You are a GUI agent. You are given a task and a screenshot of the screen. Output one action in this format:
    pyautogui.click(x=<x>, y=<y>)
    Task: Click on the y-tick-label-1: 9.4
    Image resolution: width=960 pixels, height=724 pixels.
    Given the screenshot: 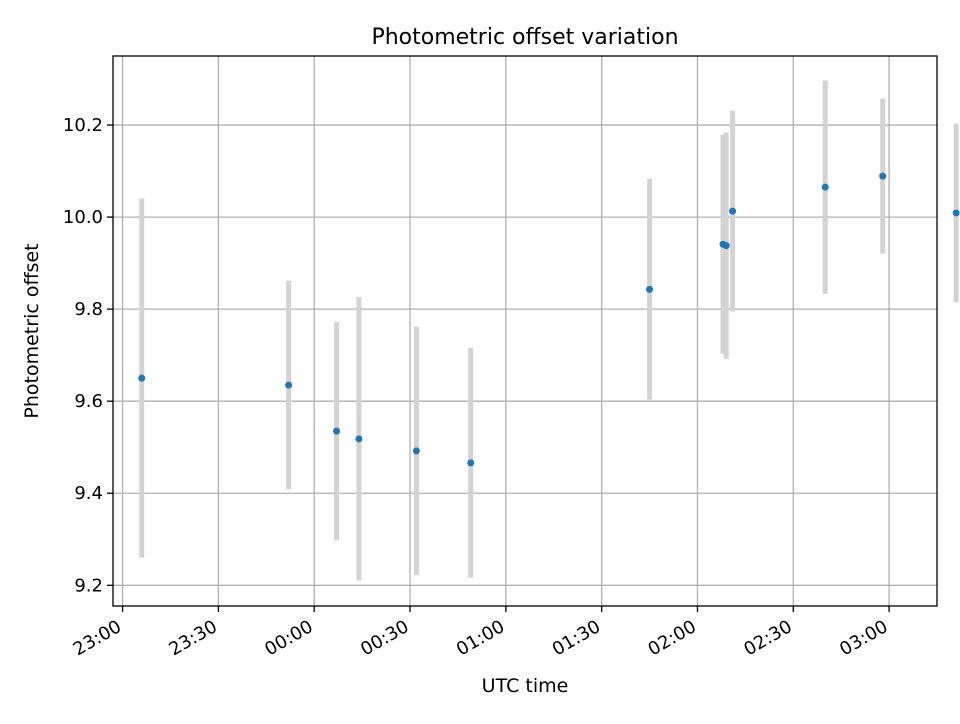 What is the action you would take?
    pyautogui.click(x=88, y=493)
    